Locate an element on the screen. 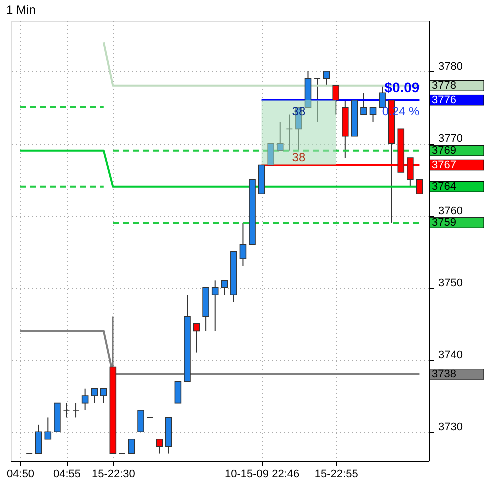 This screenshot has width=491, height=491. y-tick-label: 3780 is located at coordinates (450, 66).